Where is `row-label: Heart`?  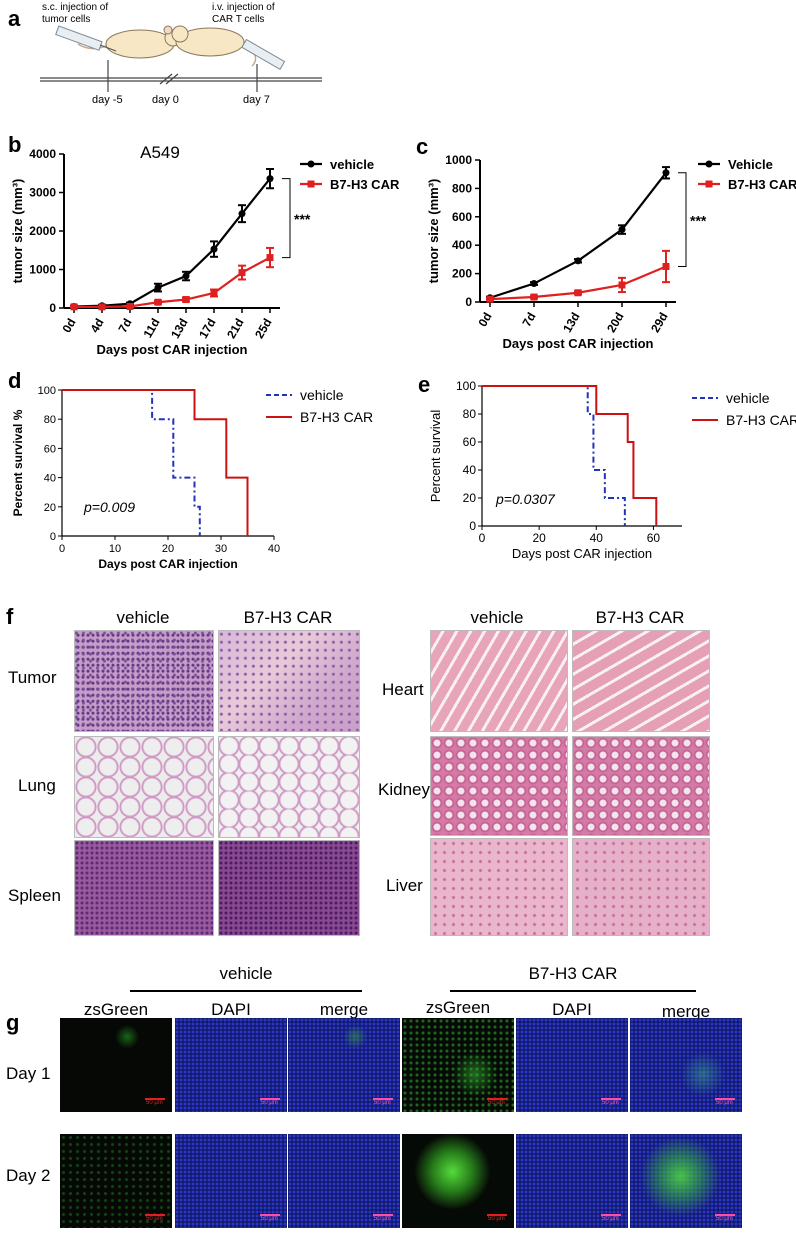 row-label: Heart is located at coordinates (403, 689).